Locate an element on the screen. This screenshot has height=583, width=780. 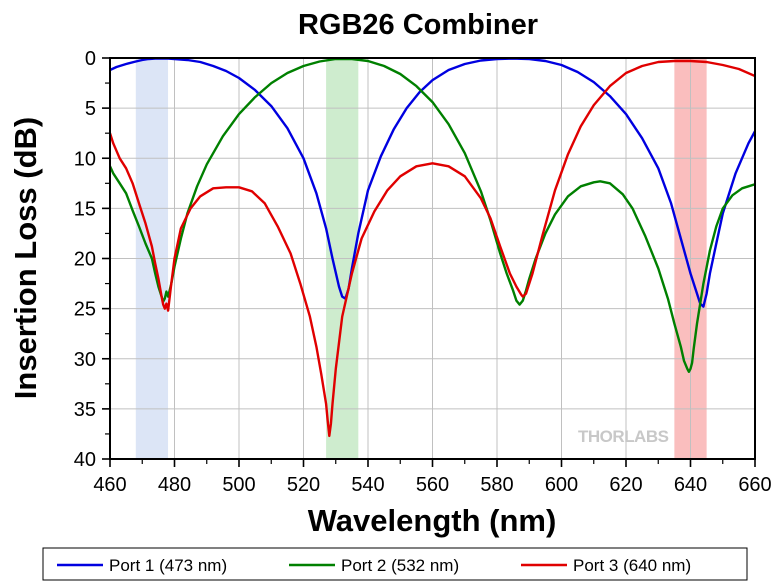
x-tick-label: 560 is located at coordinates (432, 485).